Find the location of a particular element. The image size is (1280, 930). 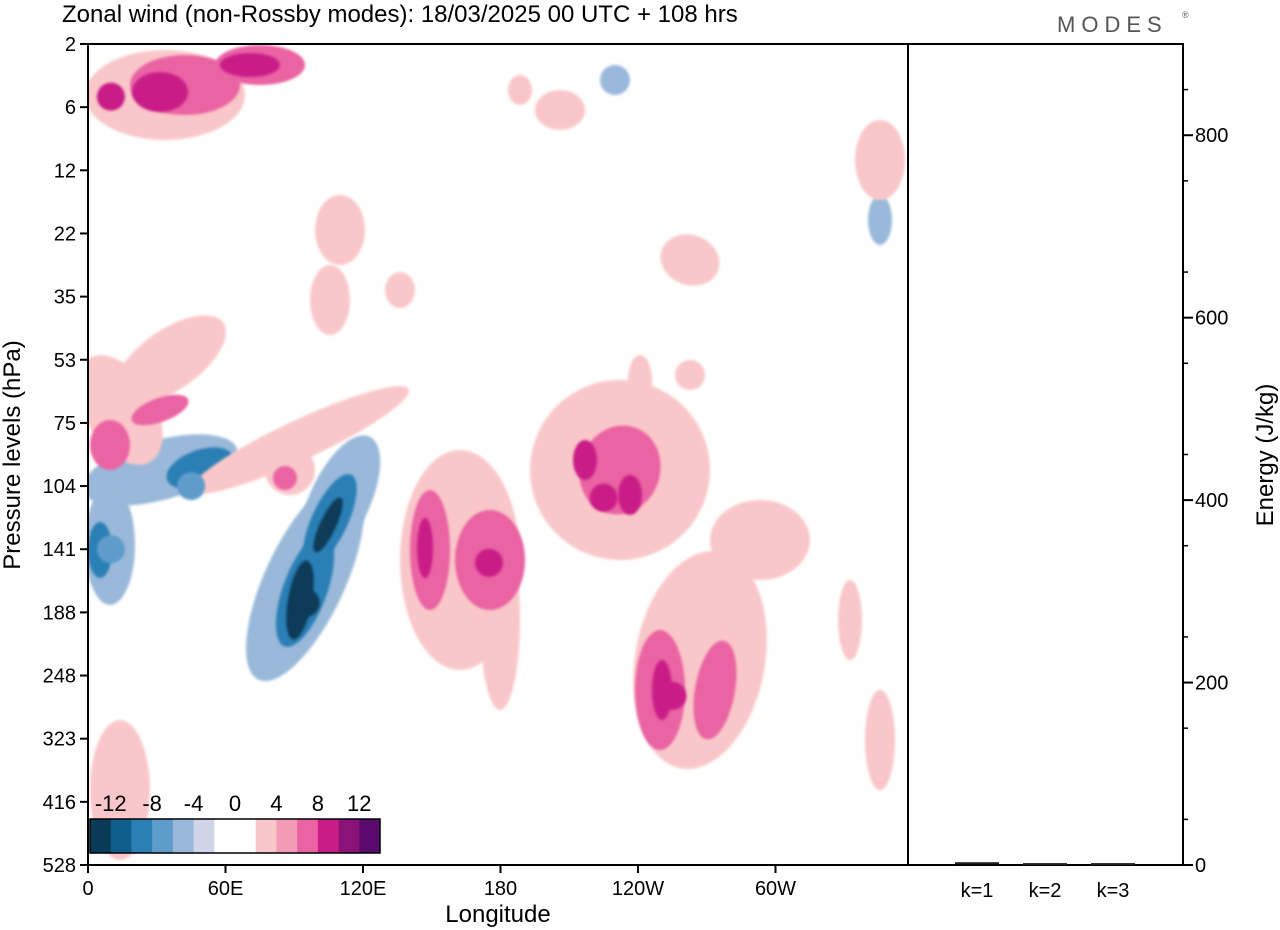

brand-logo: MODES is located at coordinates (1112, 24).